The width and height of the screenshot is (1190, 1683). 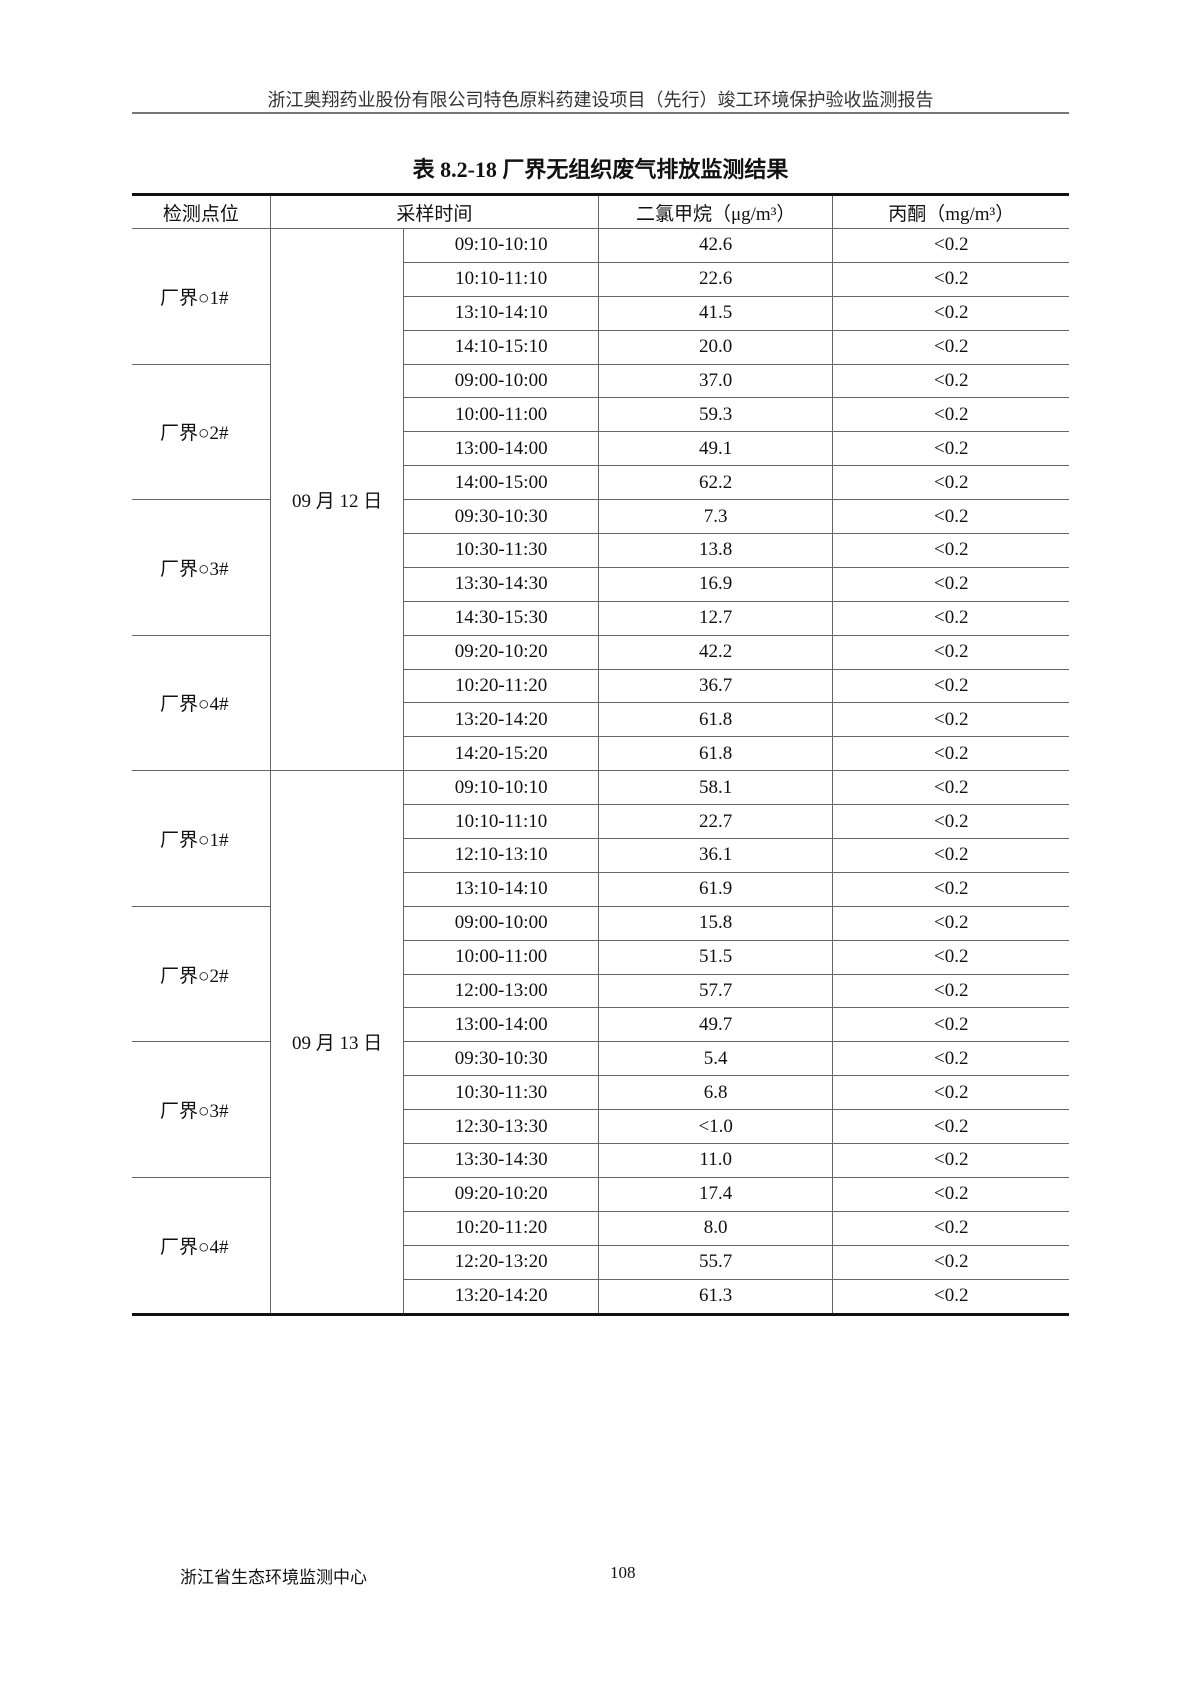 I want to click on dcm-value-cell: 61.3, so click(x=715, y=1296).